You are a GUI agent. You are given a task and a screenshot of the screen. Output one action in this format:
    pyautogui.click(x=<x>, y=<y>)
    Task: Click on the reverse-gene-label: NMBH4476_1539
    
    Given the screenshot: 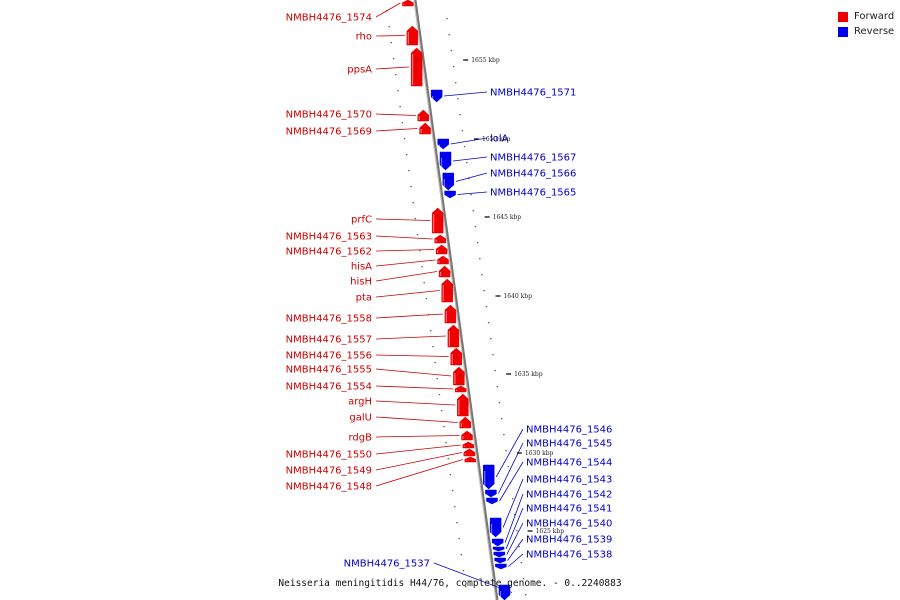 What is the action you would take?
    pyautogui.click(x=569, y=540)
    